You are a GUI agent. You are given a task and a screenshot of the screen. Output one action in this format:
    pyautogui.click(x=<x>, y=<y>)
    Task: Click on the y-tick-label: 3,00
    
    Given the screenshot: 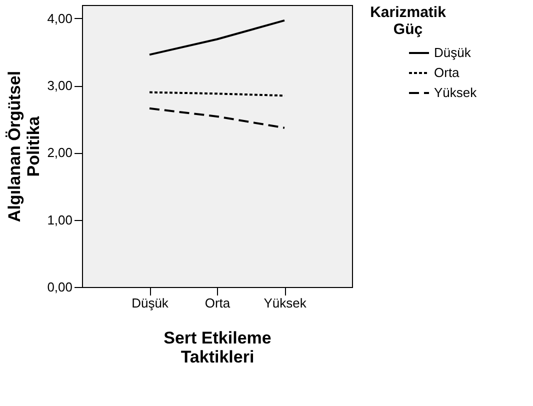 What is the action you would take?
    pyautogui.click(x=59, y=86)
    